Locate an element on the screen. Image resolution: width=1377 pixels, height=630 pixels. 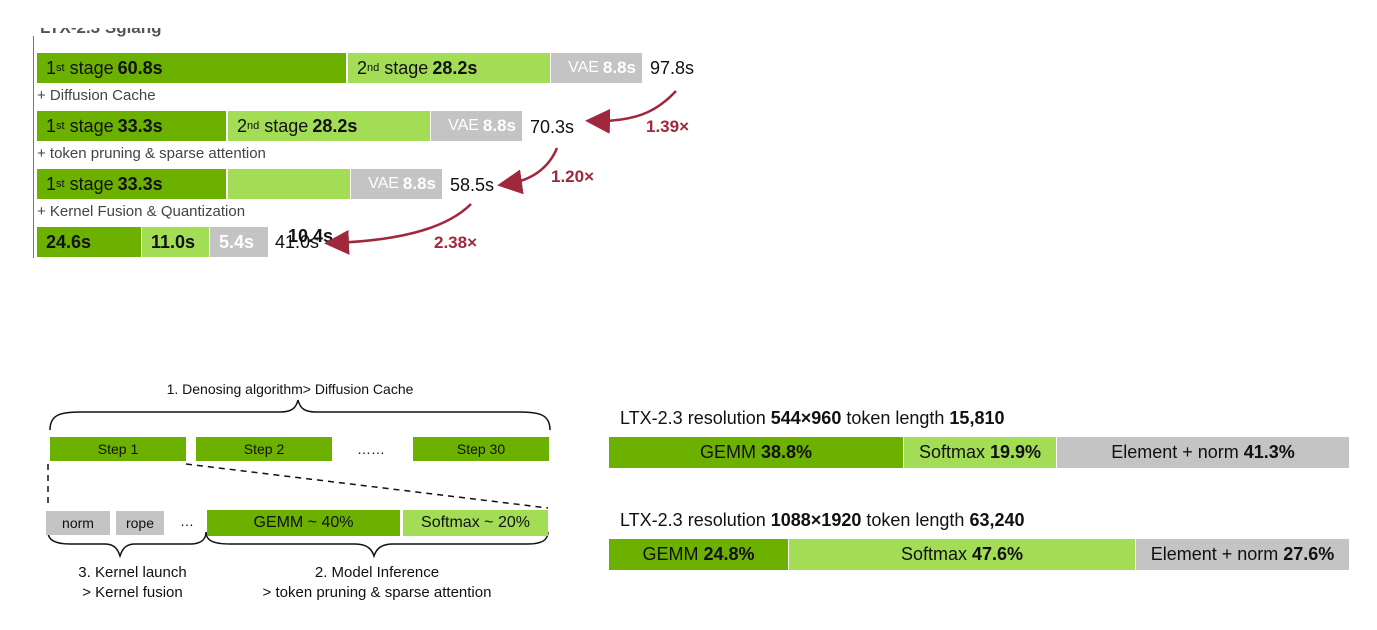
row3-vae-label: VAE is located at coordinates (383, 183).